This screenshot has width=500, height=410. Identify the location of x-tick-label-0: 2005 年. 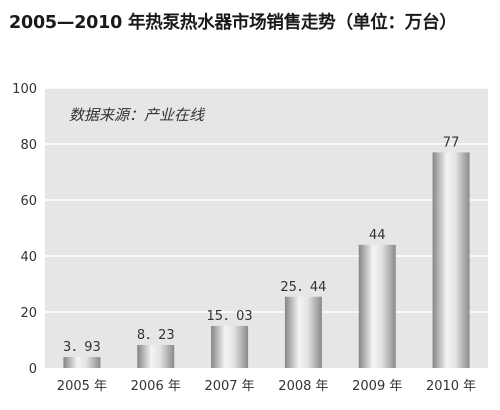
(82, 386).